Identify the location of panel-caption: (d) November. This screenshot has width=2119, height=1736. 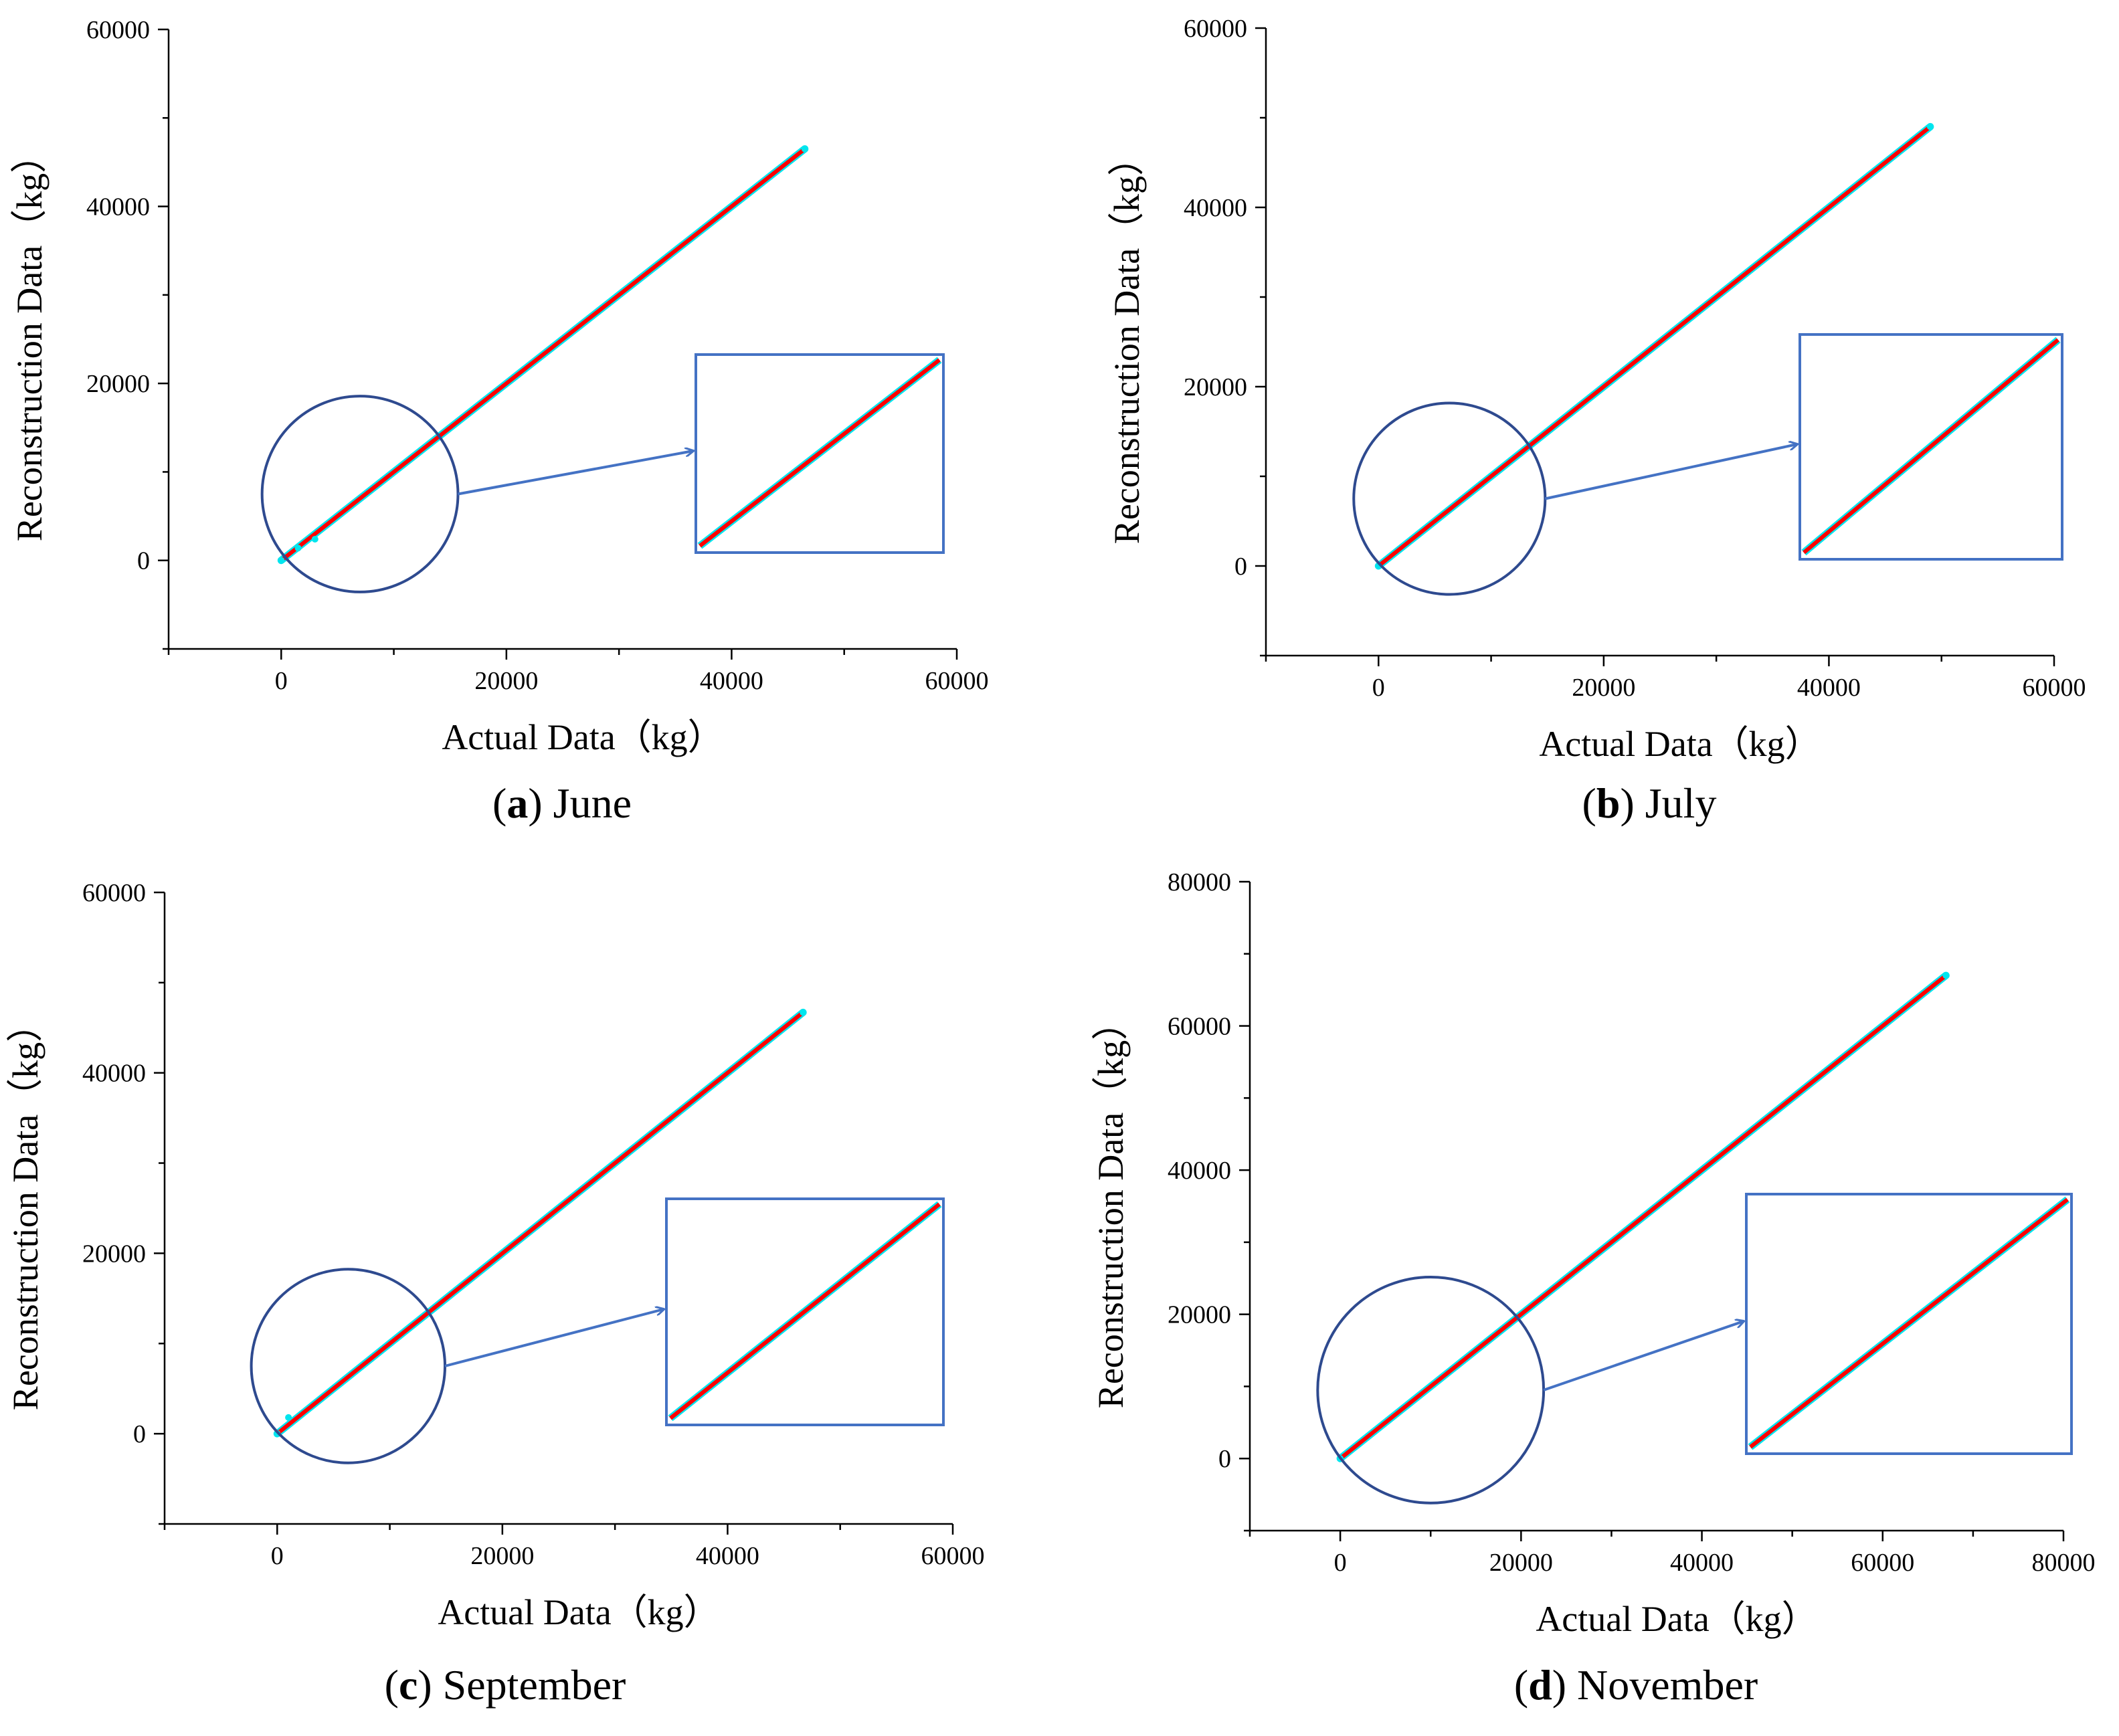
(1636, 1685).